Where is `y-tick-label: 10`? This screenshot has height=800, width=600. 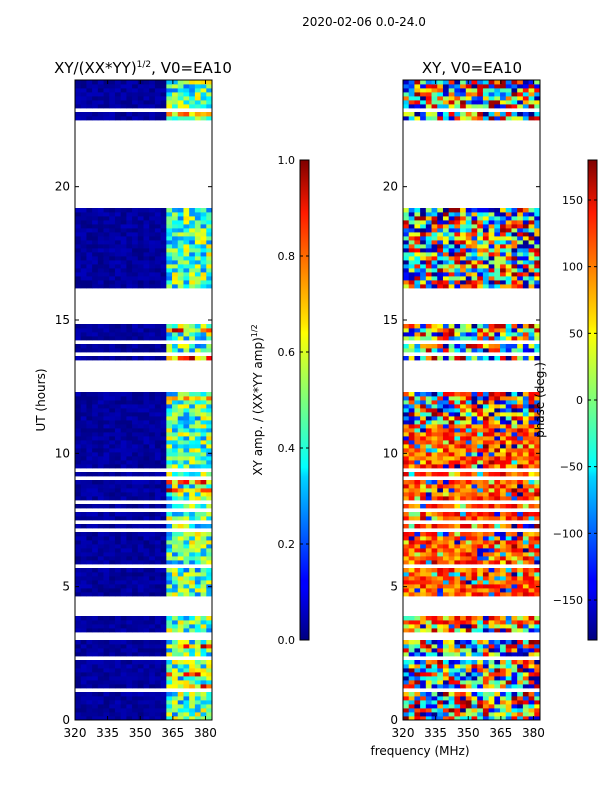
y-tick-label: 10 is located at coordinates (390, 453).